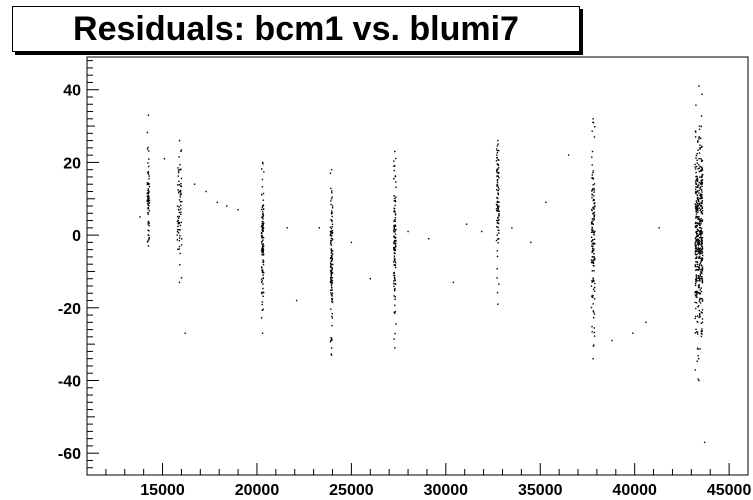  What do you see at coordinates (76, 236) in the screenshot?
I see `y-tick-label: 0` at bounding box center [76, 236].